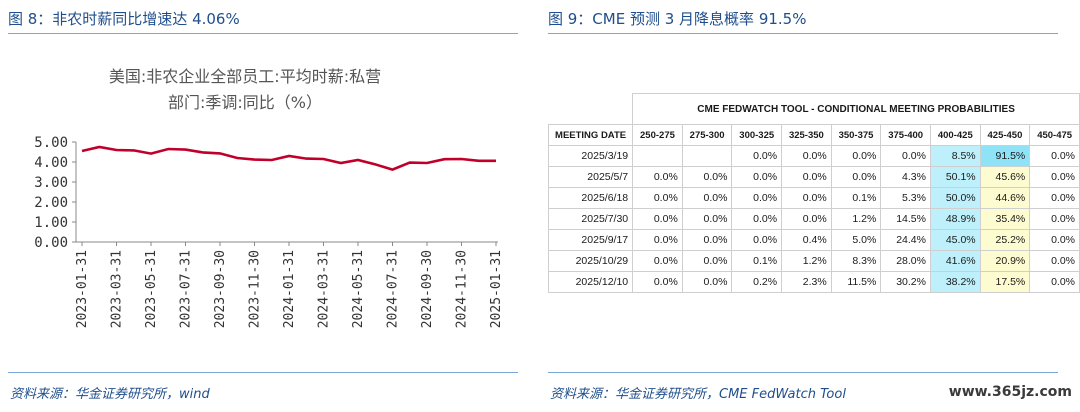 This screenshot has width=1080, height=412. Describe the element at coordinates (806, 135) in the screenshot. I see `column-header-range: 325-350` at that location.